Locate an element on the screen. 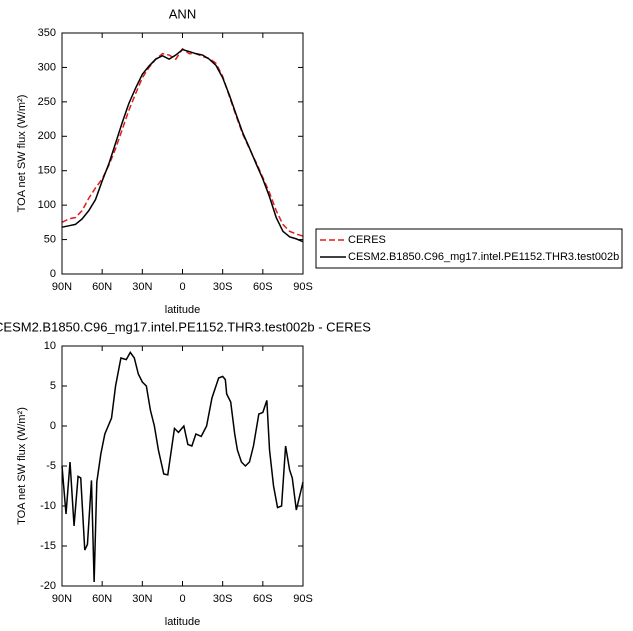 The width and height of the screenshot is (633, 631). y-tick-label: 300 is located at coordinates (47, 67).